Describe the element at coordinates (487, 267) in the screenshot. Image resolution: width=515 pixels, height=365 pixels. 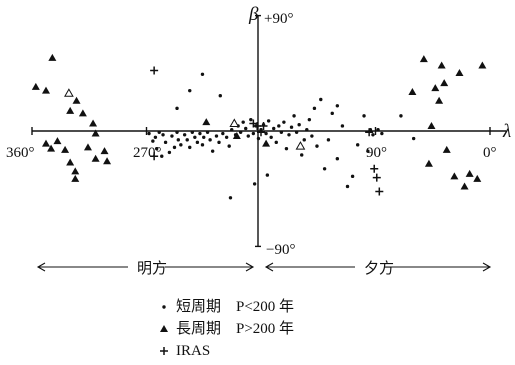
I see `dusk-arrow-right-head` at that location.